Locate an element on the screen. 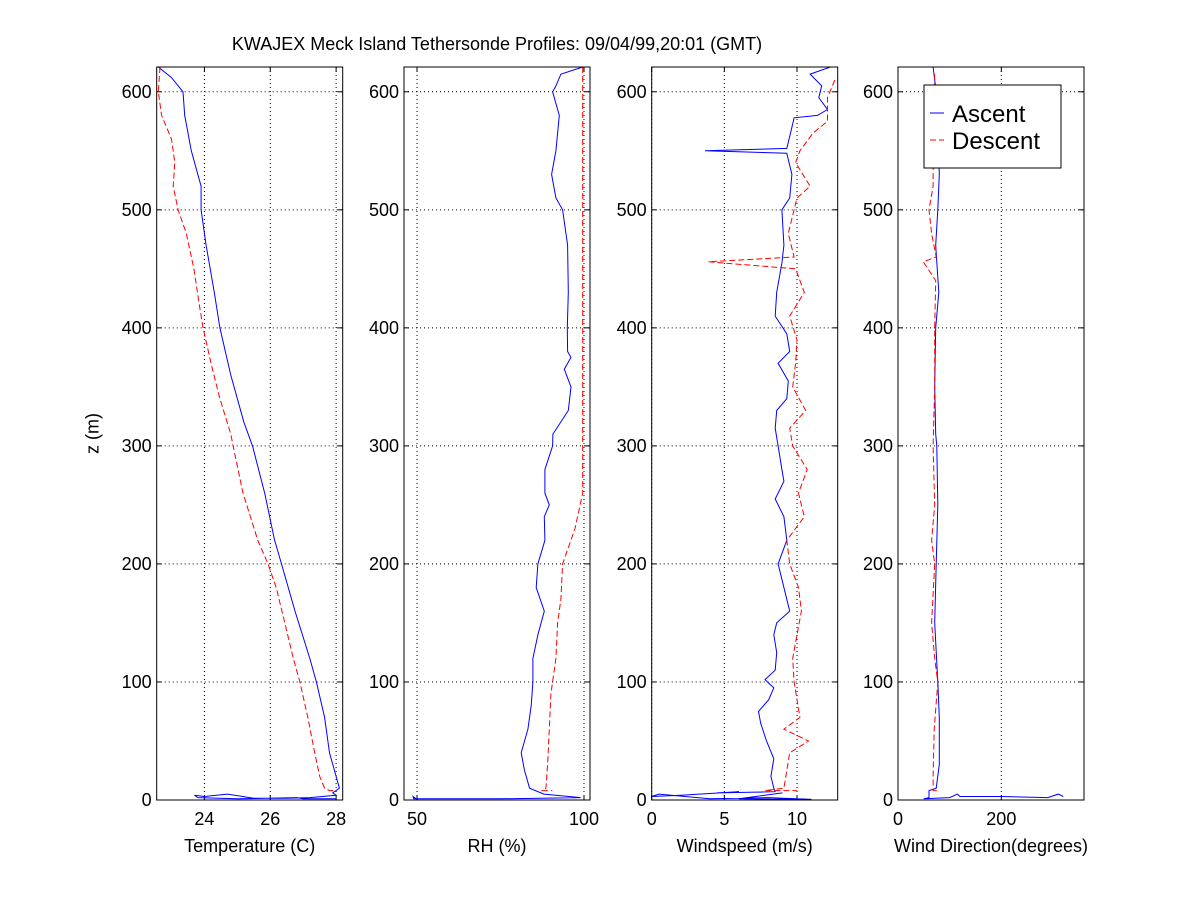  y-axis-label: z (m) is located at coordinates (93, 433).